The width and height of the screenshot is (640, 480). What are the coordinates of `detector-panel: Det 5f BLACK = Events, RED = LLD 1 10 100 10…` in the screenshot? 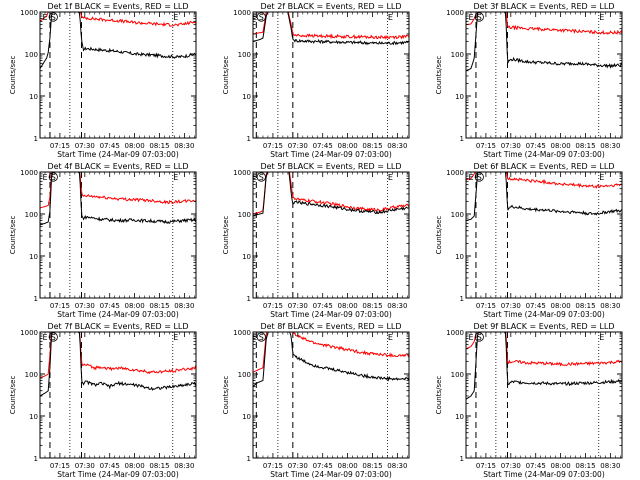 It's located at (316, 240).